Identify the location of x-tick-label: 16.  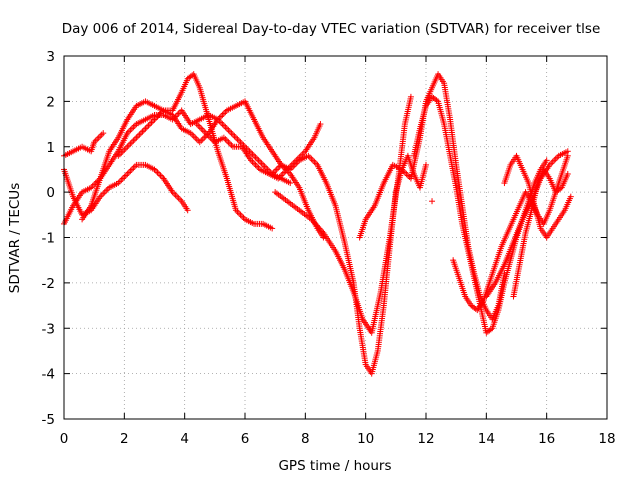
(546, 439).